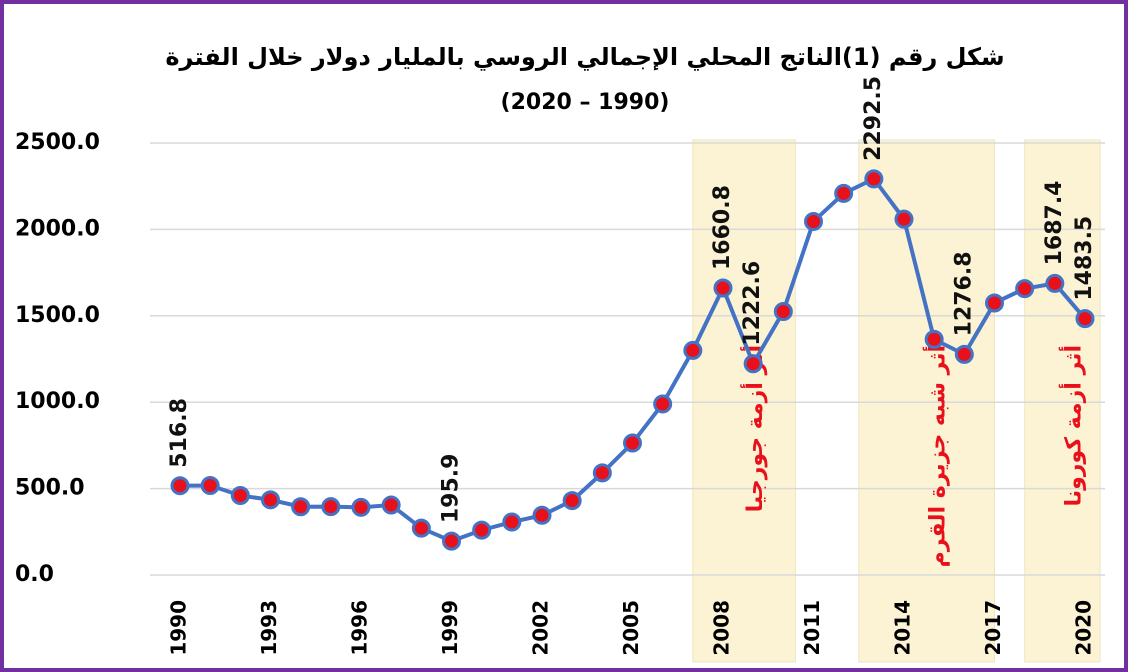 This screenshot has height=672, width=1128. Describe the element at coordinates (50, 488) in the screenshot. I see `y-tick-label: 500.0` at that location.